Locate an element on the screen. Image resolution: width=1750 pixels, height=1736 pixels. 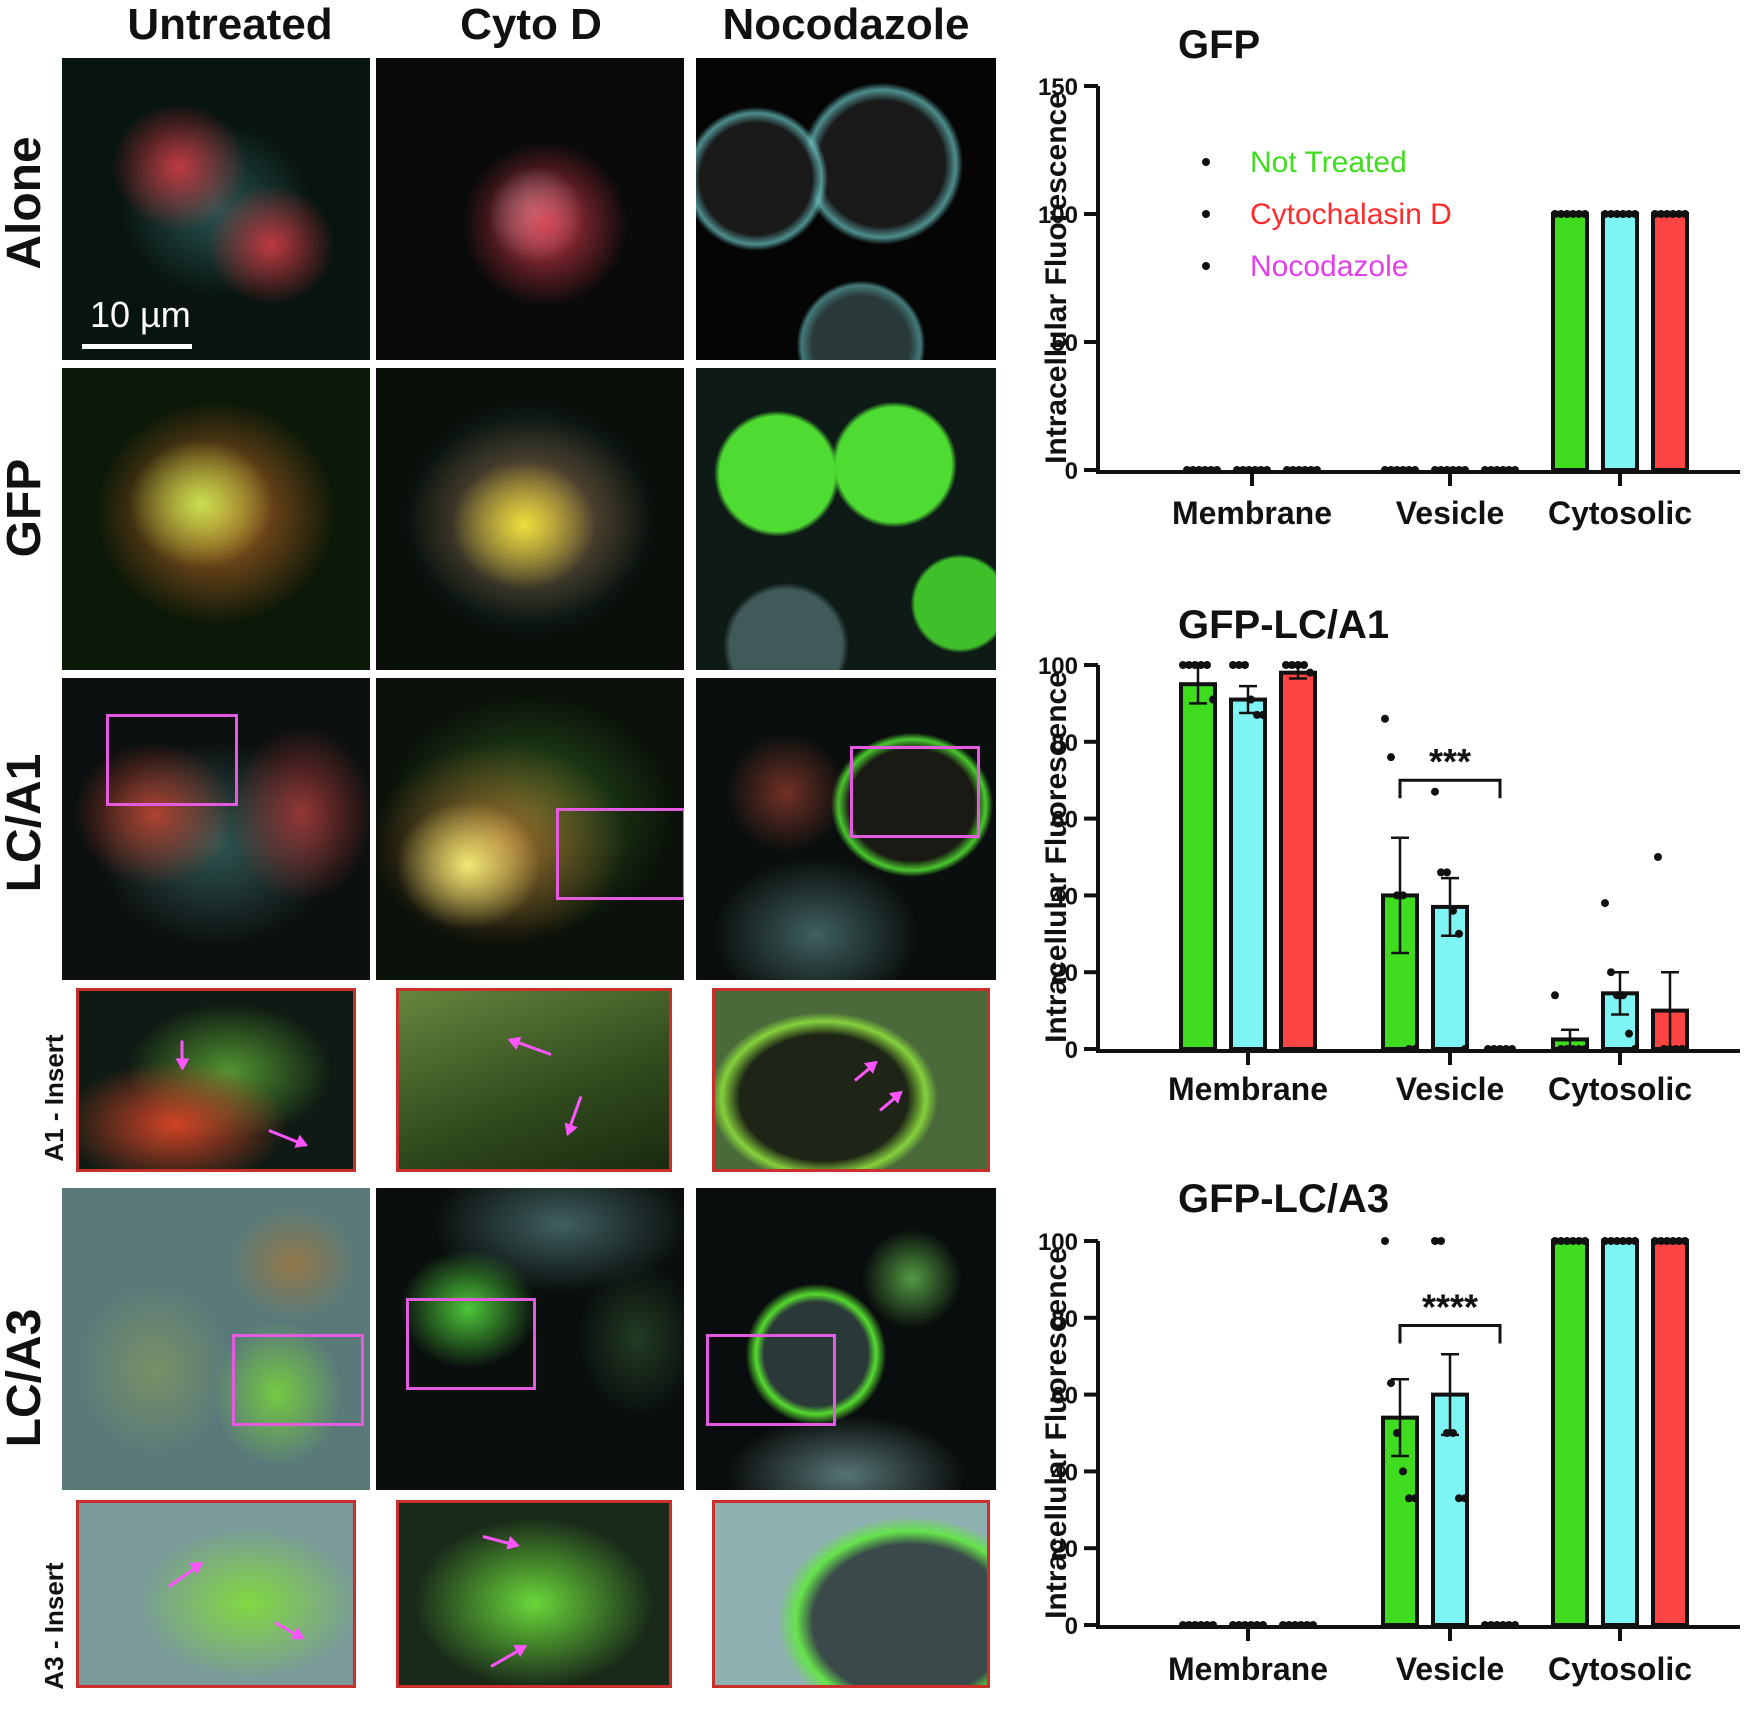
chart-title: GFP is located at coordinates (1219, 45).